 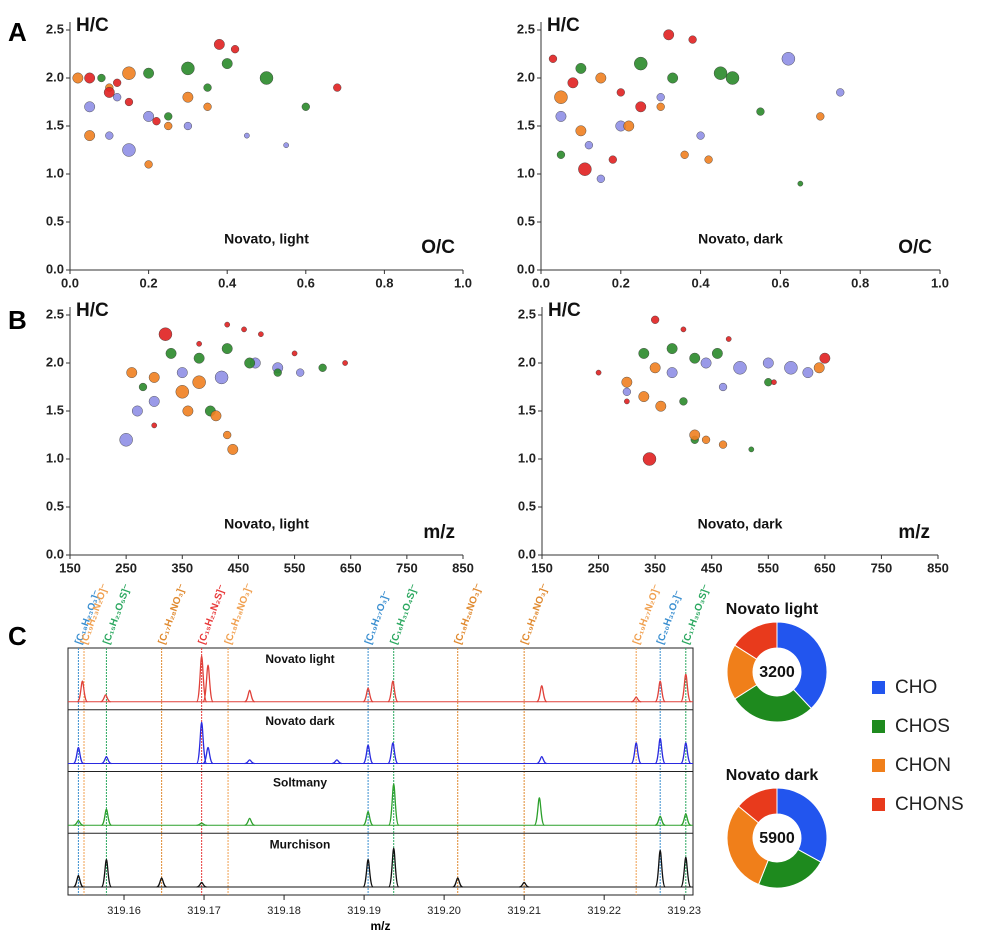 What do you see at coordinates (621, 282) in the screenshot?
I see `x-tick-label: 0.2` at bounding box center [621, 282].